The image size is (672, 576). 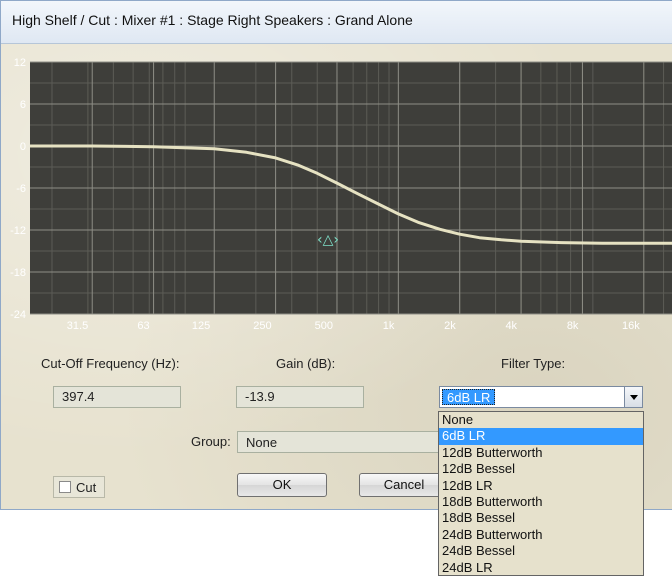 I want to click on x-tick-label: 500, so click(x=324, y=326).